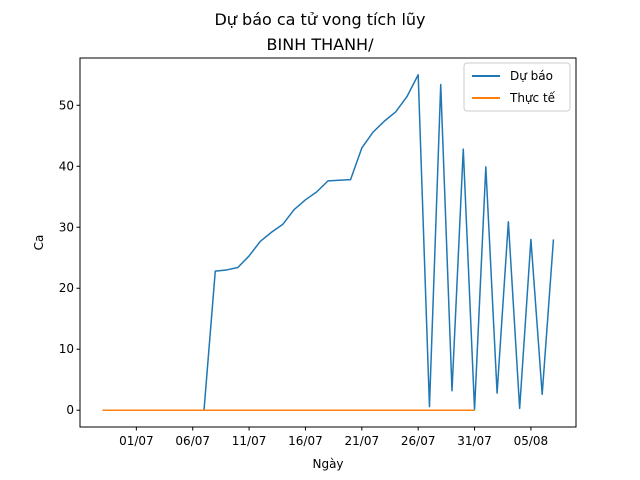  What do you see at coordinates (66, 227) in the screenshot?
I see `y-tick-label: 30` at bounding box center [66, 227].